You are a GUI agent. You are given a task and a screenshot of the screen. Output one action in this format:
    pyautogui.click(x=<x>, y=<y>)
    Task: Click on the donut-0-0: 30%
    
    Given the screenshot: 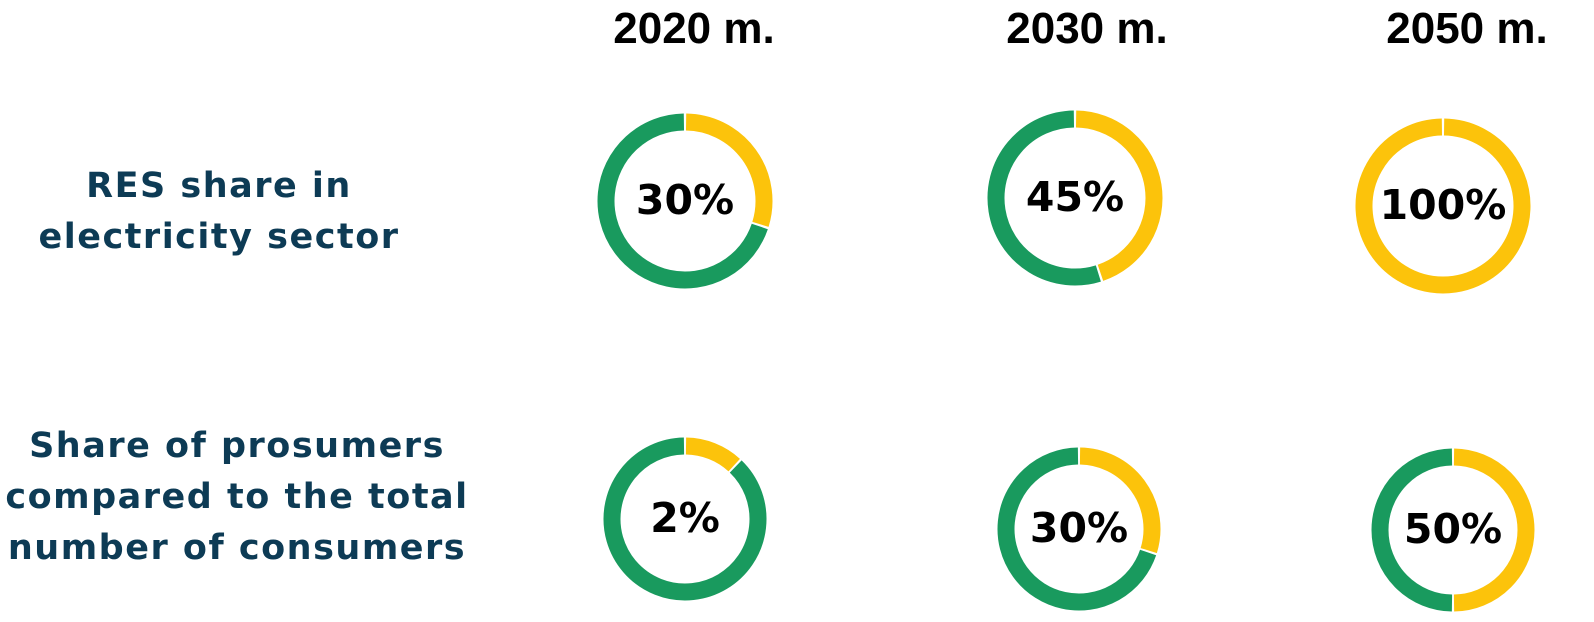 What is the action you would take?
    pyautogui.click(x=685, y=201)
    